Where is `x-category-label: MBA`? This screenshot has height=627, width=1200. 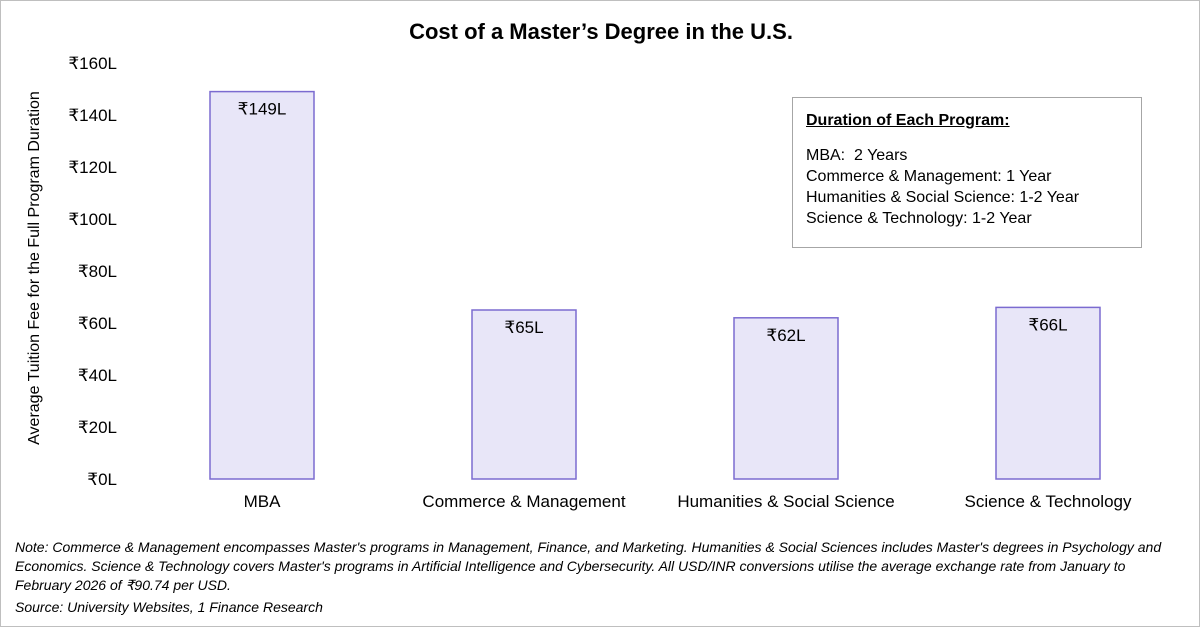
x-category-label: MBA is located at coordinates (263, 501).